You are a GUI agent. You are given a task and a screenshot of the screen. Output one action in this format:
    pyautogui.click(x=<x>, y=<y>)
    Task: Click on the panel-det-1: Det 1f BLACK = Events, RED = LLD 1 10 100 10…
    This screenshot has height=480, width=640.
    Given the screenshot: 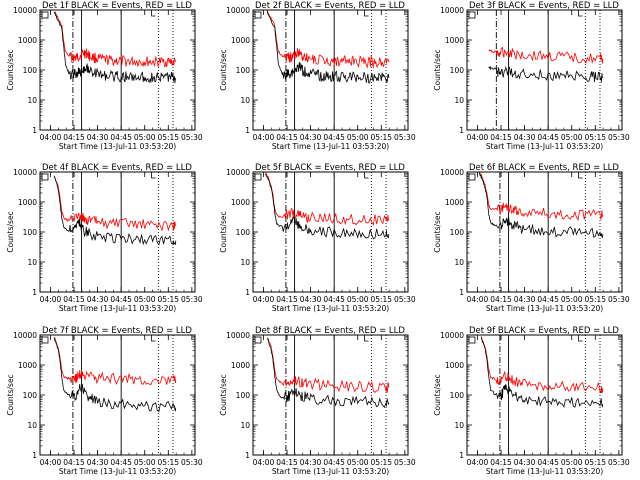 What is the action you would take?
    pyautogui.click(x=104, y=76)
    